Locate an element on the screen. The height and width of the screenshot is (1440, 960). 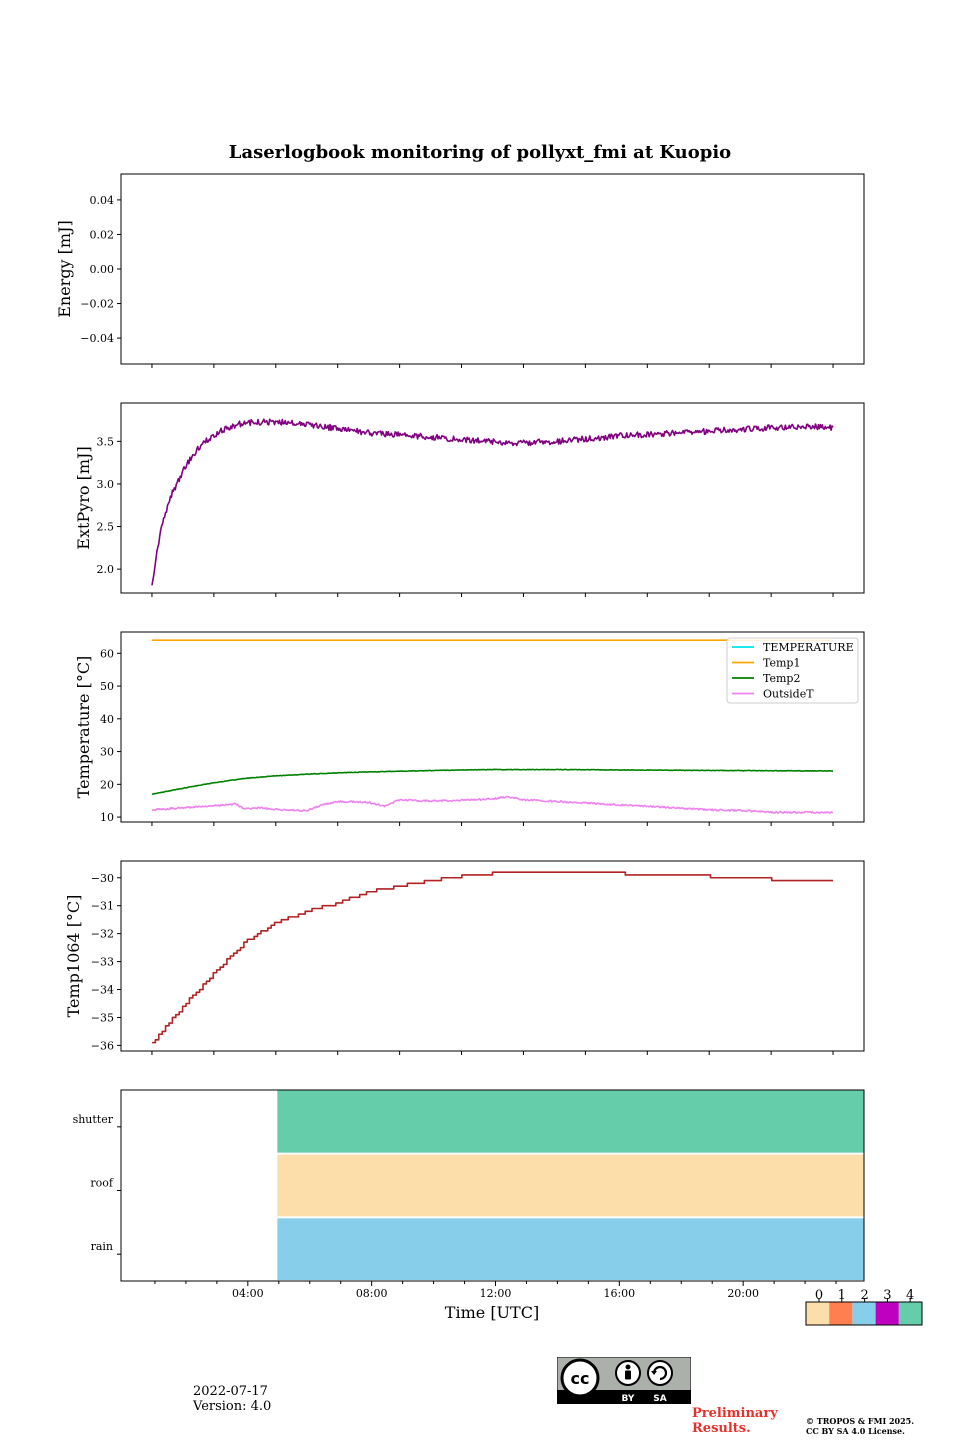
x-tick-label: 12:00 is located at coordinates (496, 1293).